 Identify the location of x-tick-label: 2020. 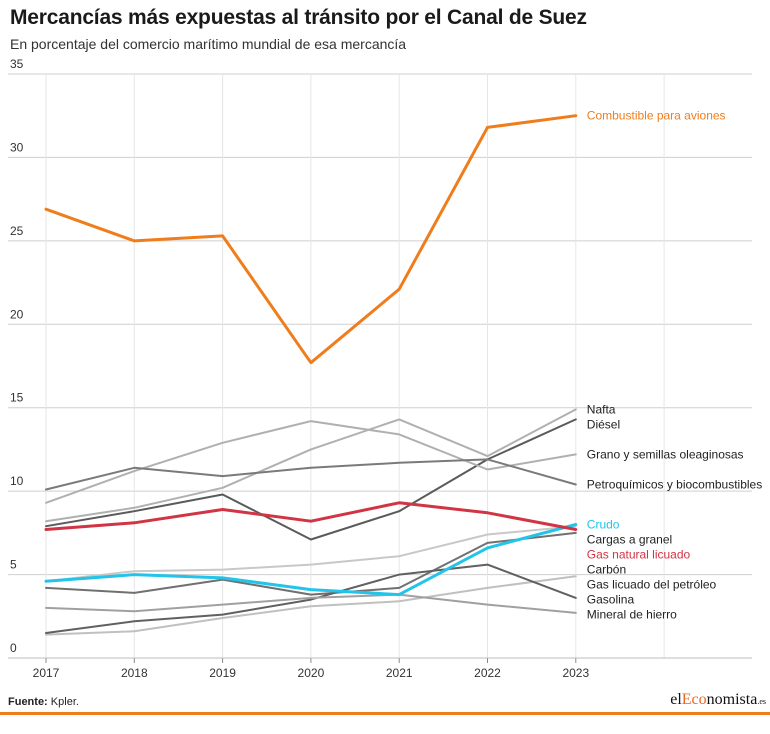
(311, 673).